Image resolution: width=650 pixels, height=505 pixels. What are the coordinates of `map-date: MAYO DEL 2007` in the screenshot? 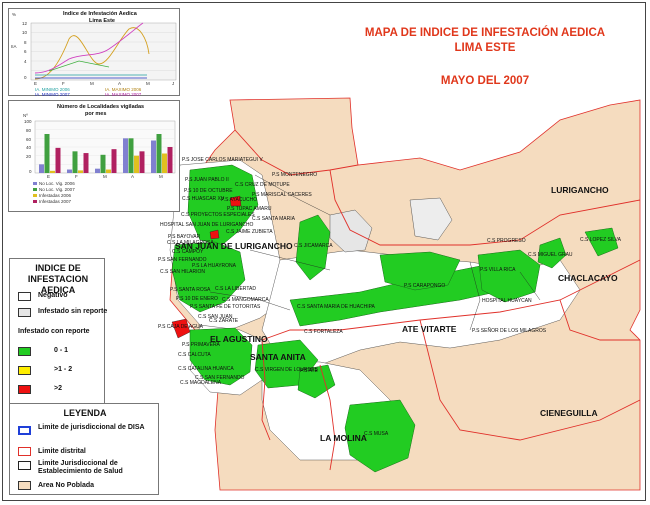 It's located at (485, 81).